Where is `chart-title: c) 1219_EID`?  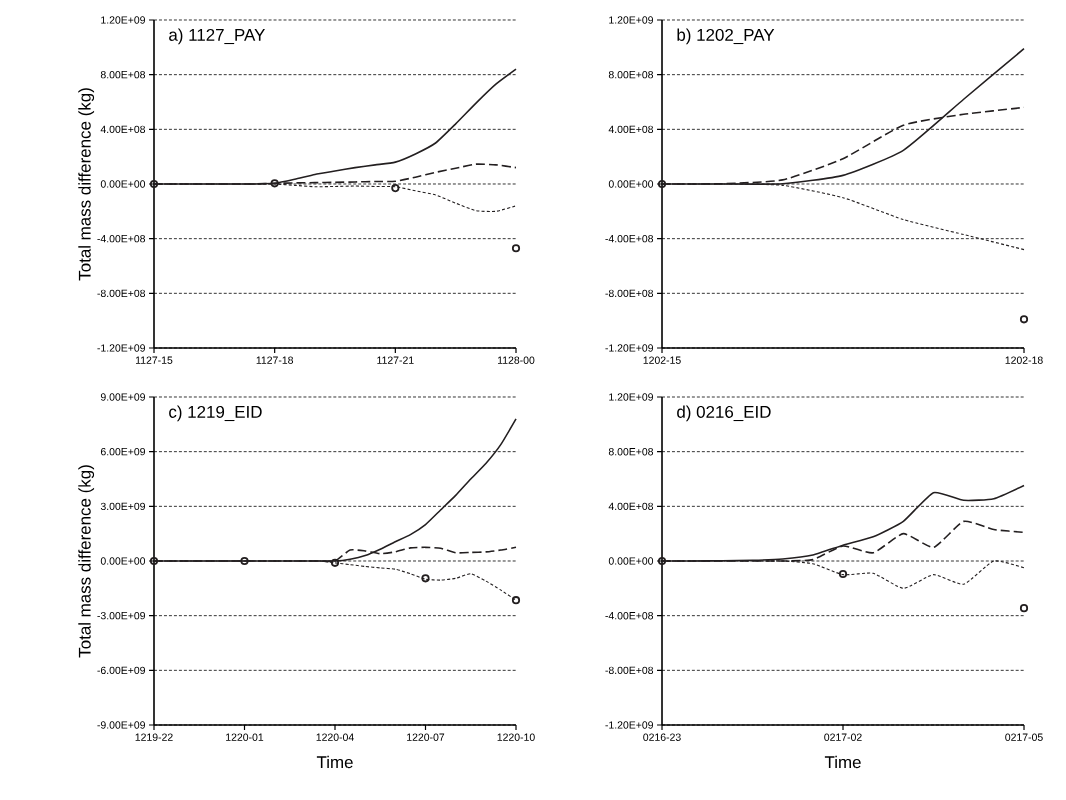
chart-title: c) 1219_EID is located at coordinates (215, 413).